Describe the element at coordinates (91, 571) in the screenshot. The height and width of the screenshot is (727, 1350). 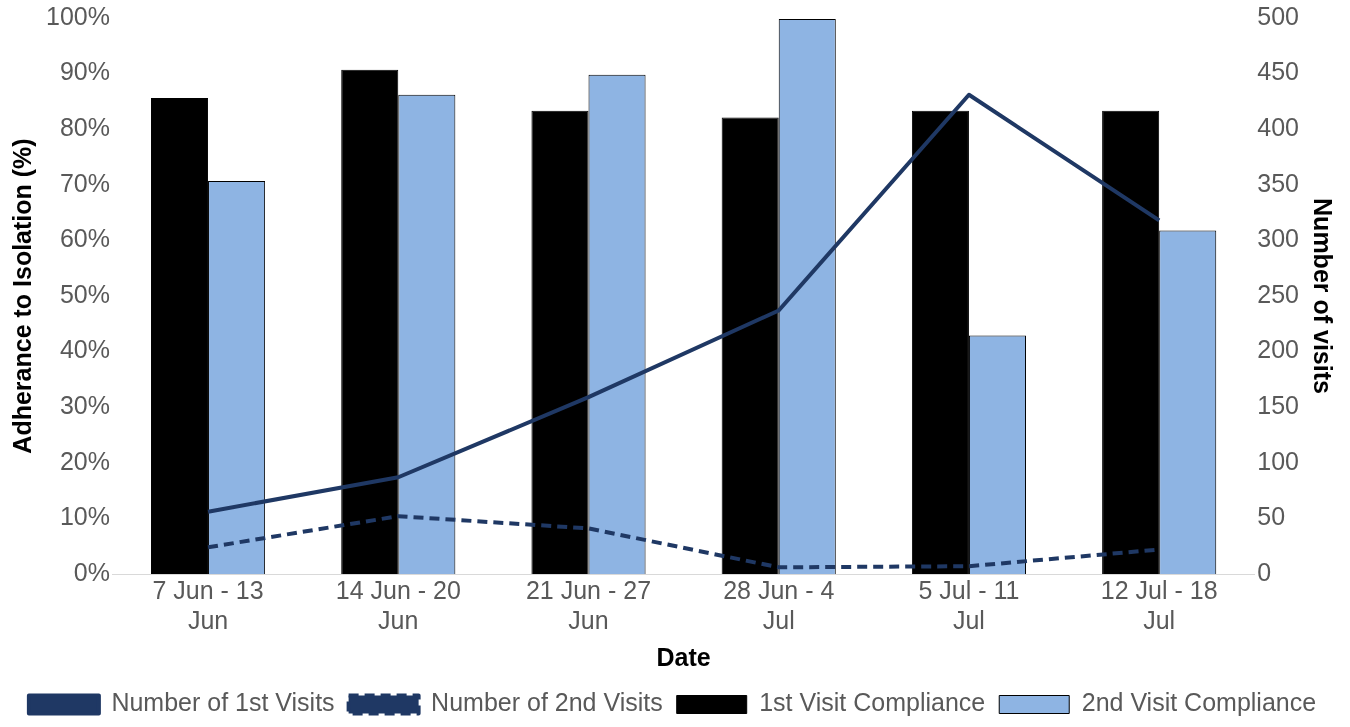
I see `y-tick-label: 0%` at that location.